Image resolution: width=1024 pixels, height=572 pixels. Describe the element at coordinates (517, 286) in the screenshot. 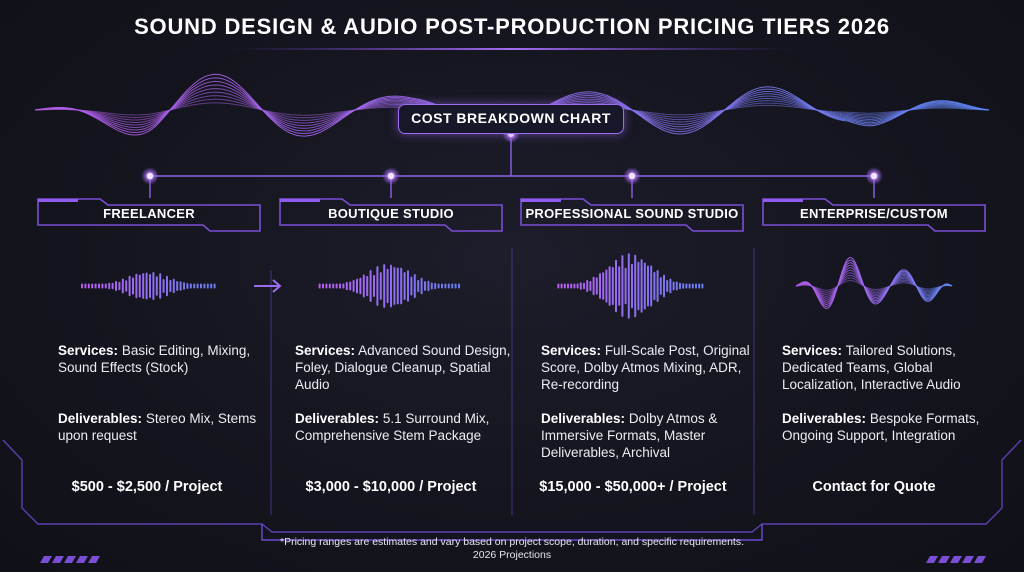

I see `tier-waveforms` at that location.